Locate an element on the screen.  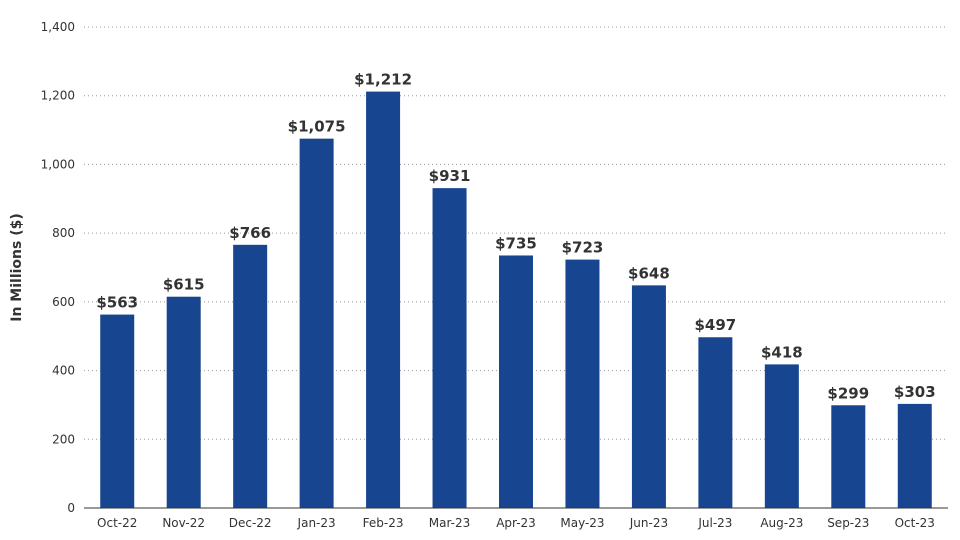
x-tick-label: May-23 is located at coordinates (582, 523).